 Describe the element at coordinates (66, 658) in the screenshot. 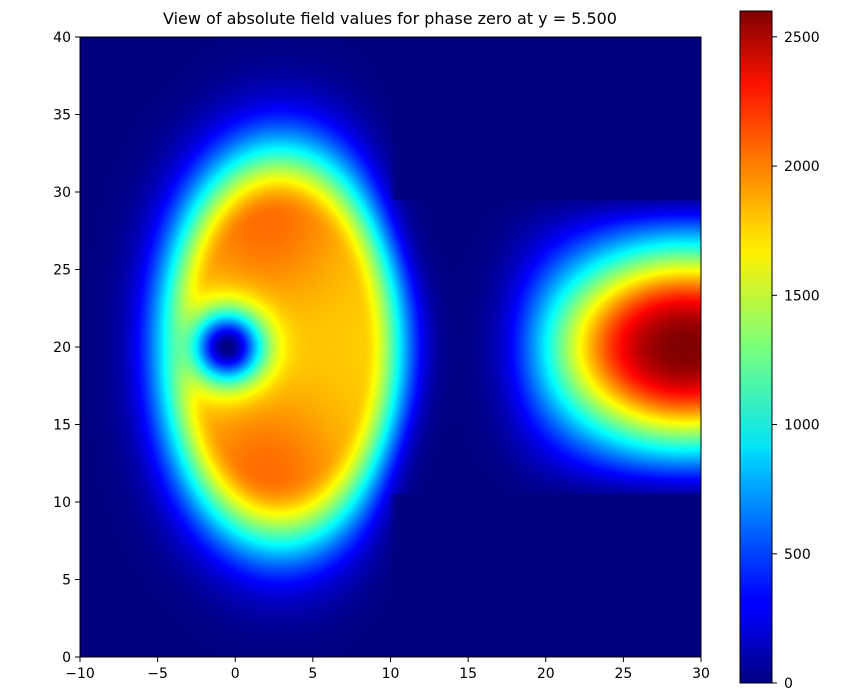

I see `y-tick-label: 0` at that location.